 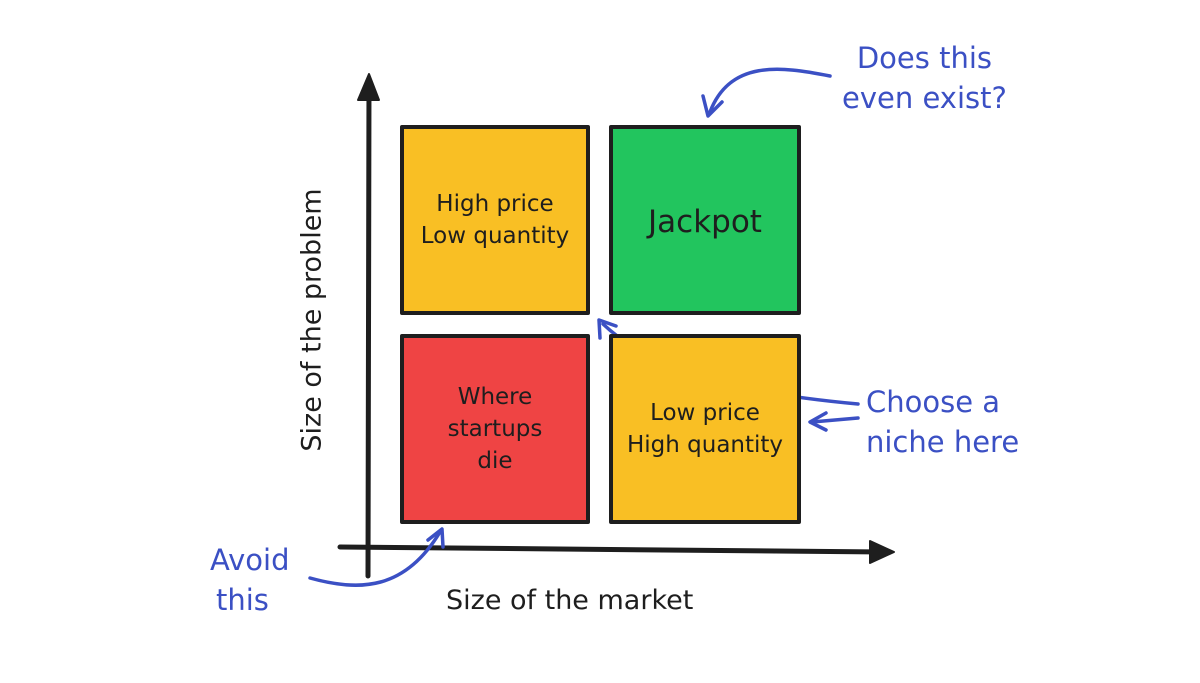 What do you see at coordinates (570, 600) in the screenshot?
I see `x-axis-label: Size of the market` at bounding box center [570, 600].